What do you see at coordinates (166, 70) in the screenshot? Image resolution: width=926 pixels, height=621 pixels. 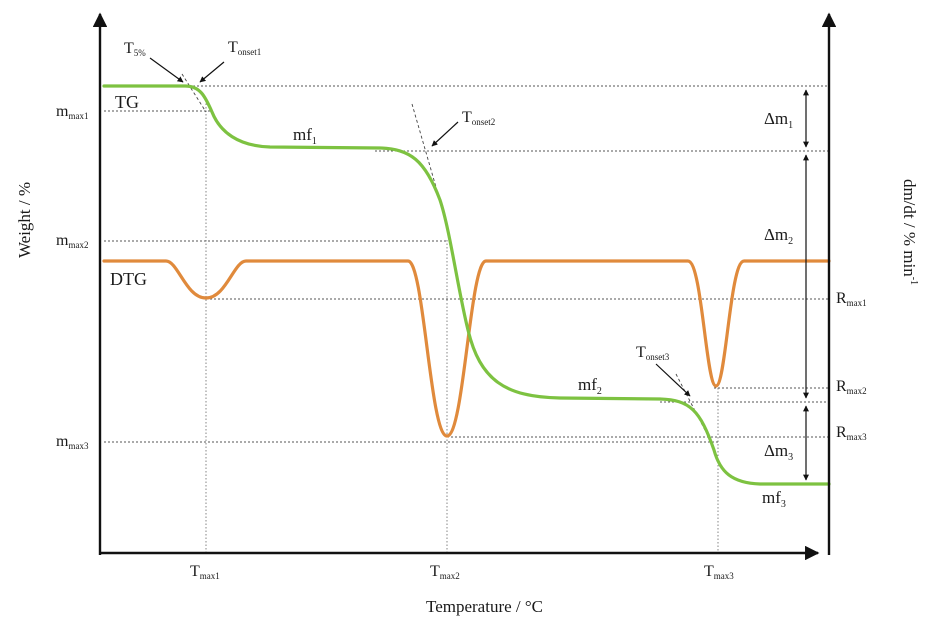 I see `t5-pointer` at bounding box center [166, 70].